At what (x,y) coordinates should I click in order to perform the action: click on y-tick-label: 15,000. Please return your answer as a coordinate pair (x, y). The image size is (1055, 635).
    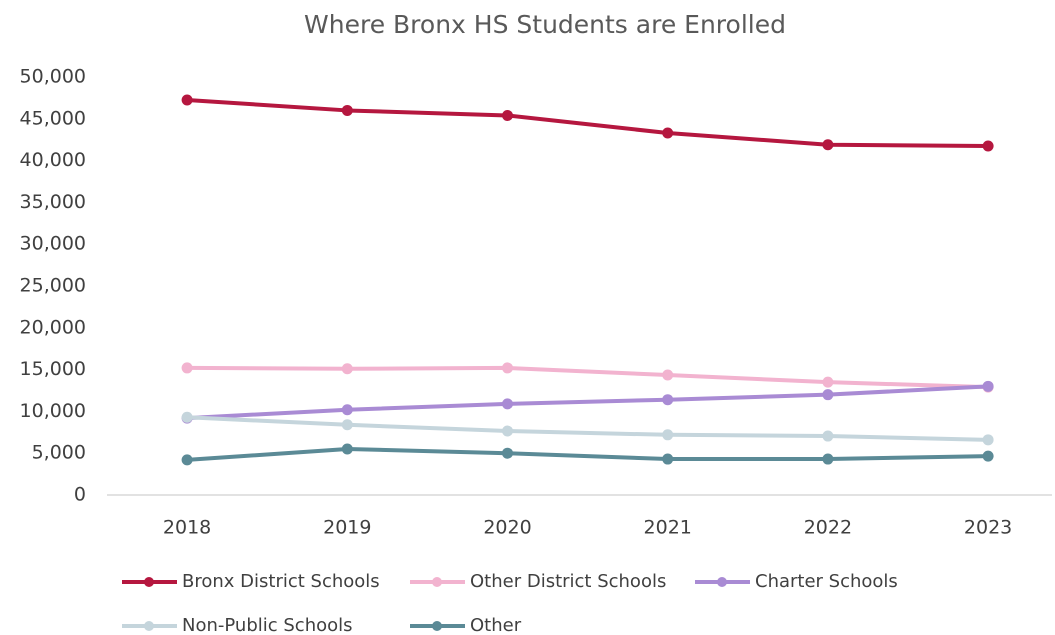
    Looking at the image, I should click on (53, 369).